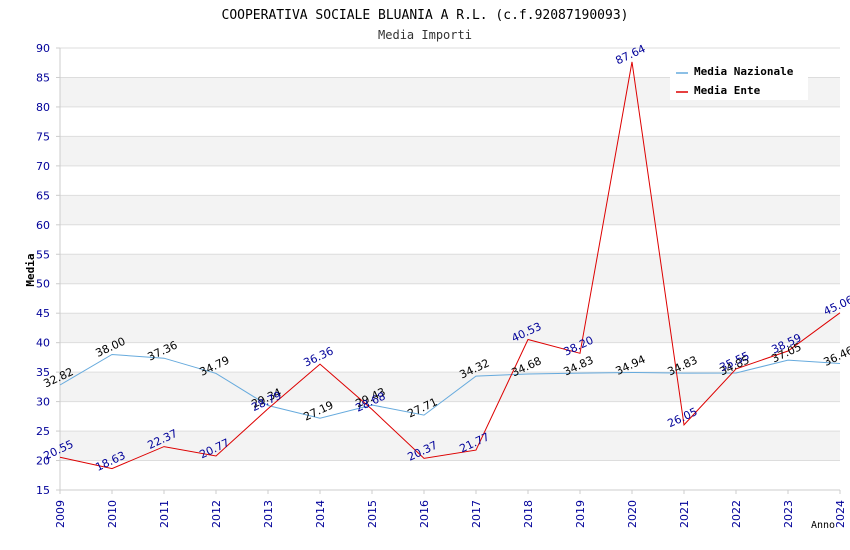 This screenshot has width=850, height=550. Describe the element at coordinates (43, 166) in the screenshot. I see `y-tick-label: 70` at that location.